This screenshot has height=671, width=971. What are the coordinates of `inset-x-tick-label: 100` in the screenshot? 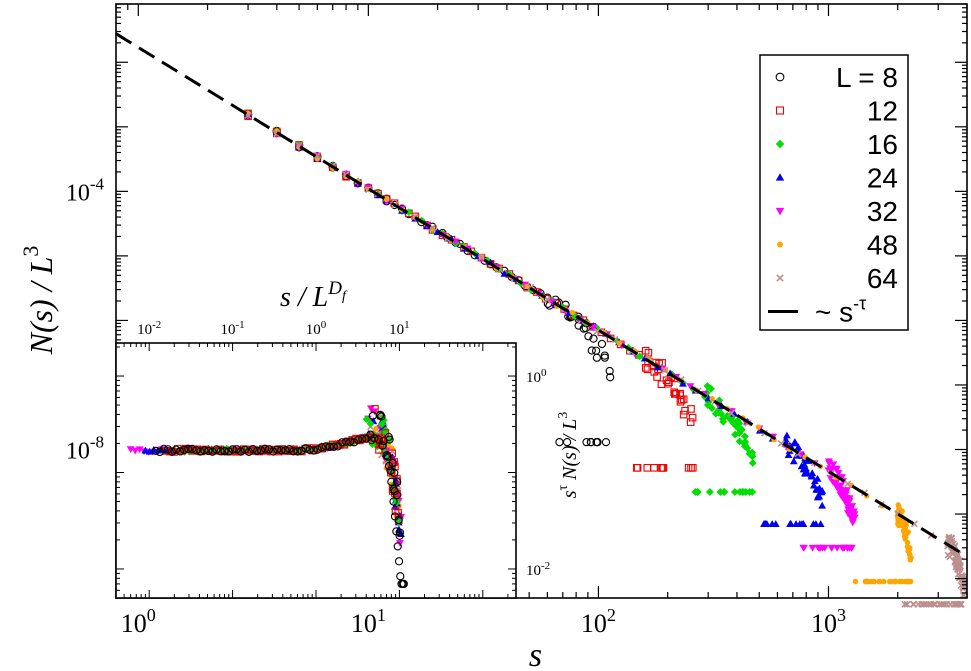 It's located at (316, 328).